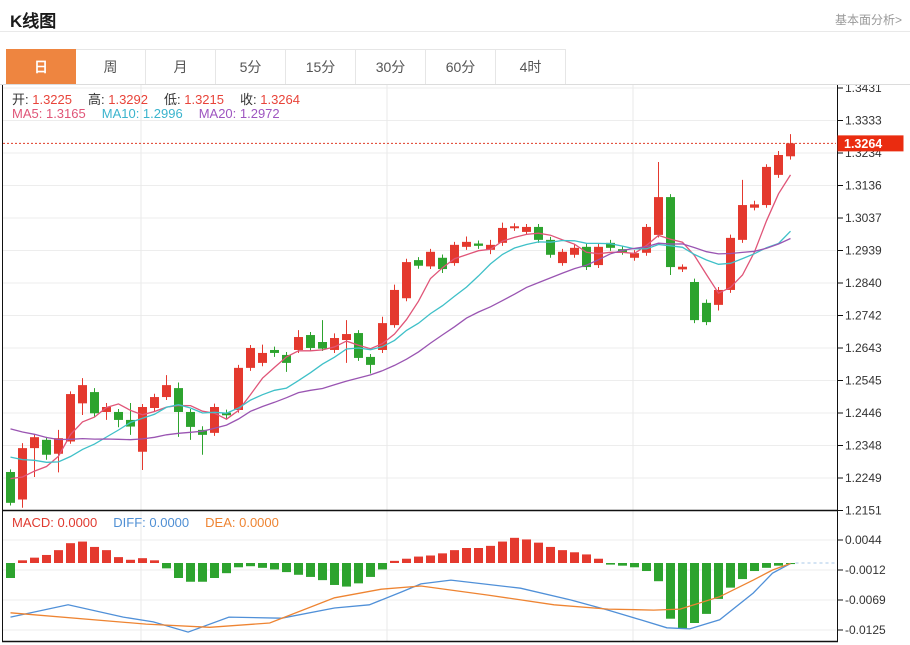 The image size is (910, 645). I want to click on svg-text: 1.2939, so click(863, 251).